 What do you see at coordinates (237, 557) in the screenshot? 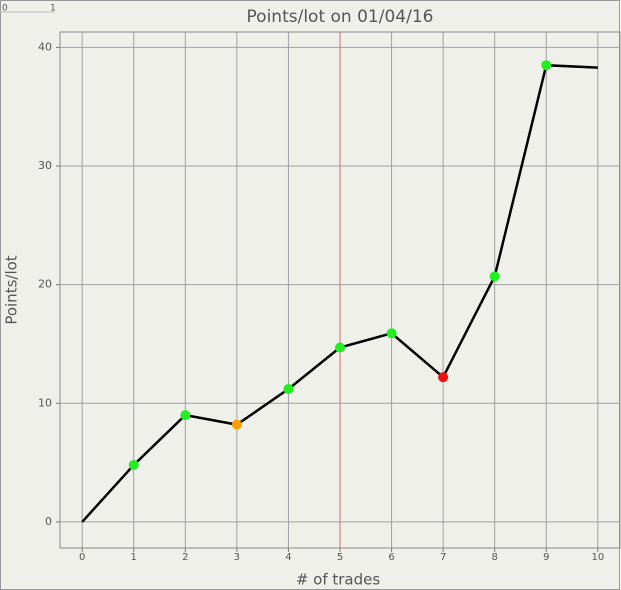
I see `x-tick-label: 3` at bounding box center [237, 557].